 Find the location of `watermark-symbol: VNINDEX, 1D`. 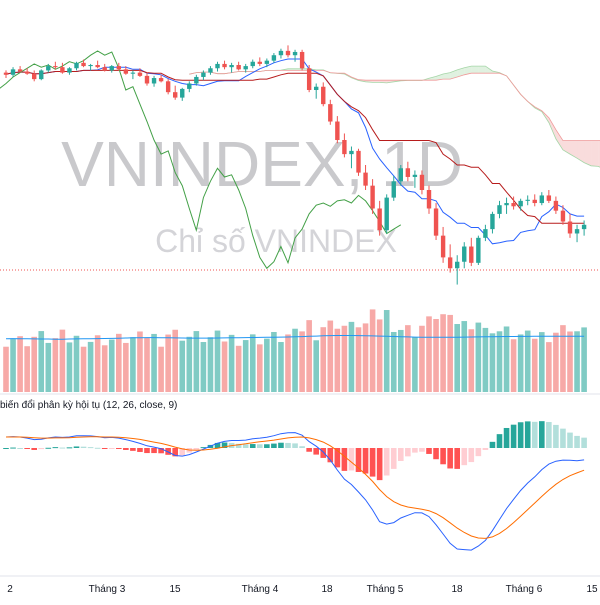

watermark-symbol: VNINDEX, 1D is located at coordinates (262, 164).